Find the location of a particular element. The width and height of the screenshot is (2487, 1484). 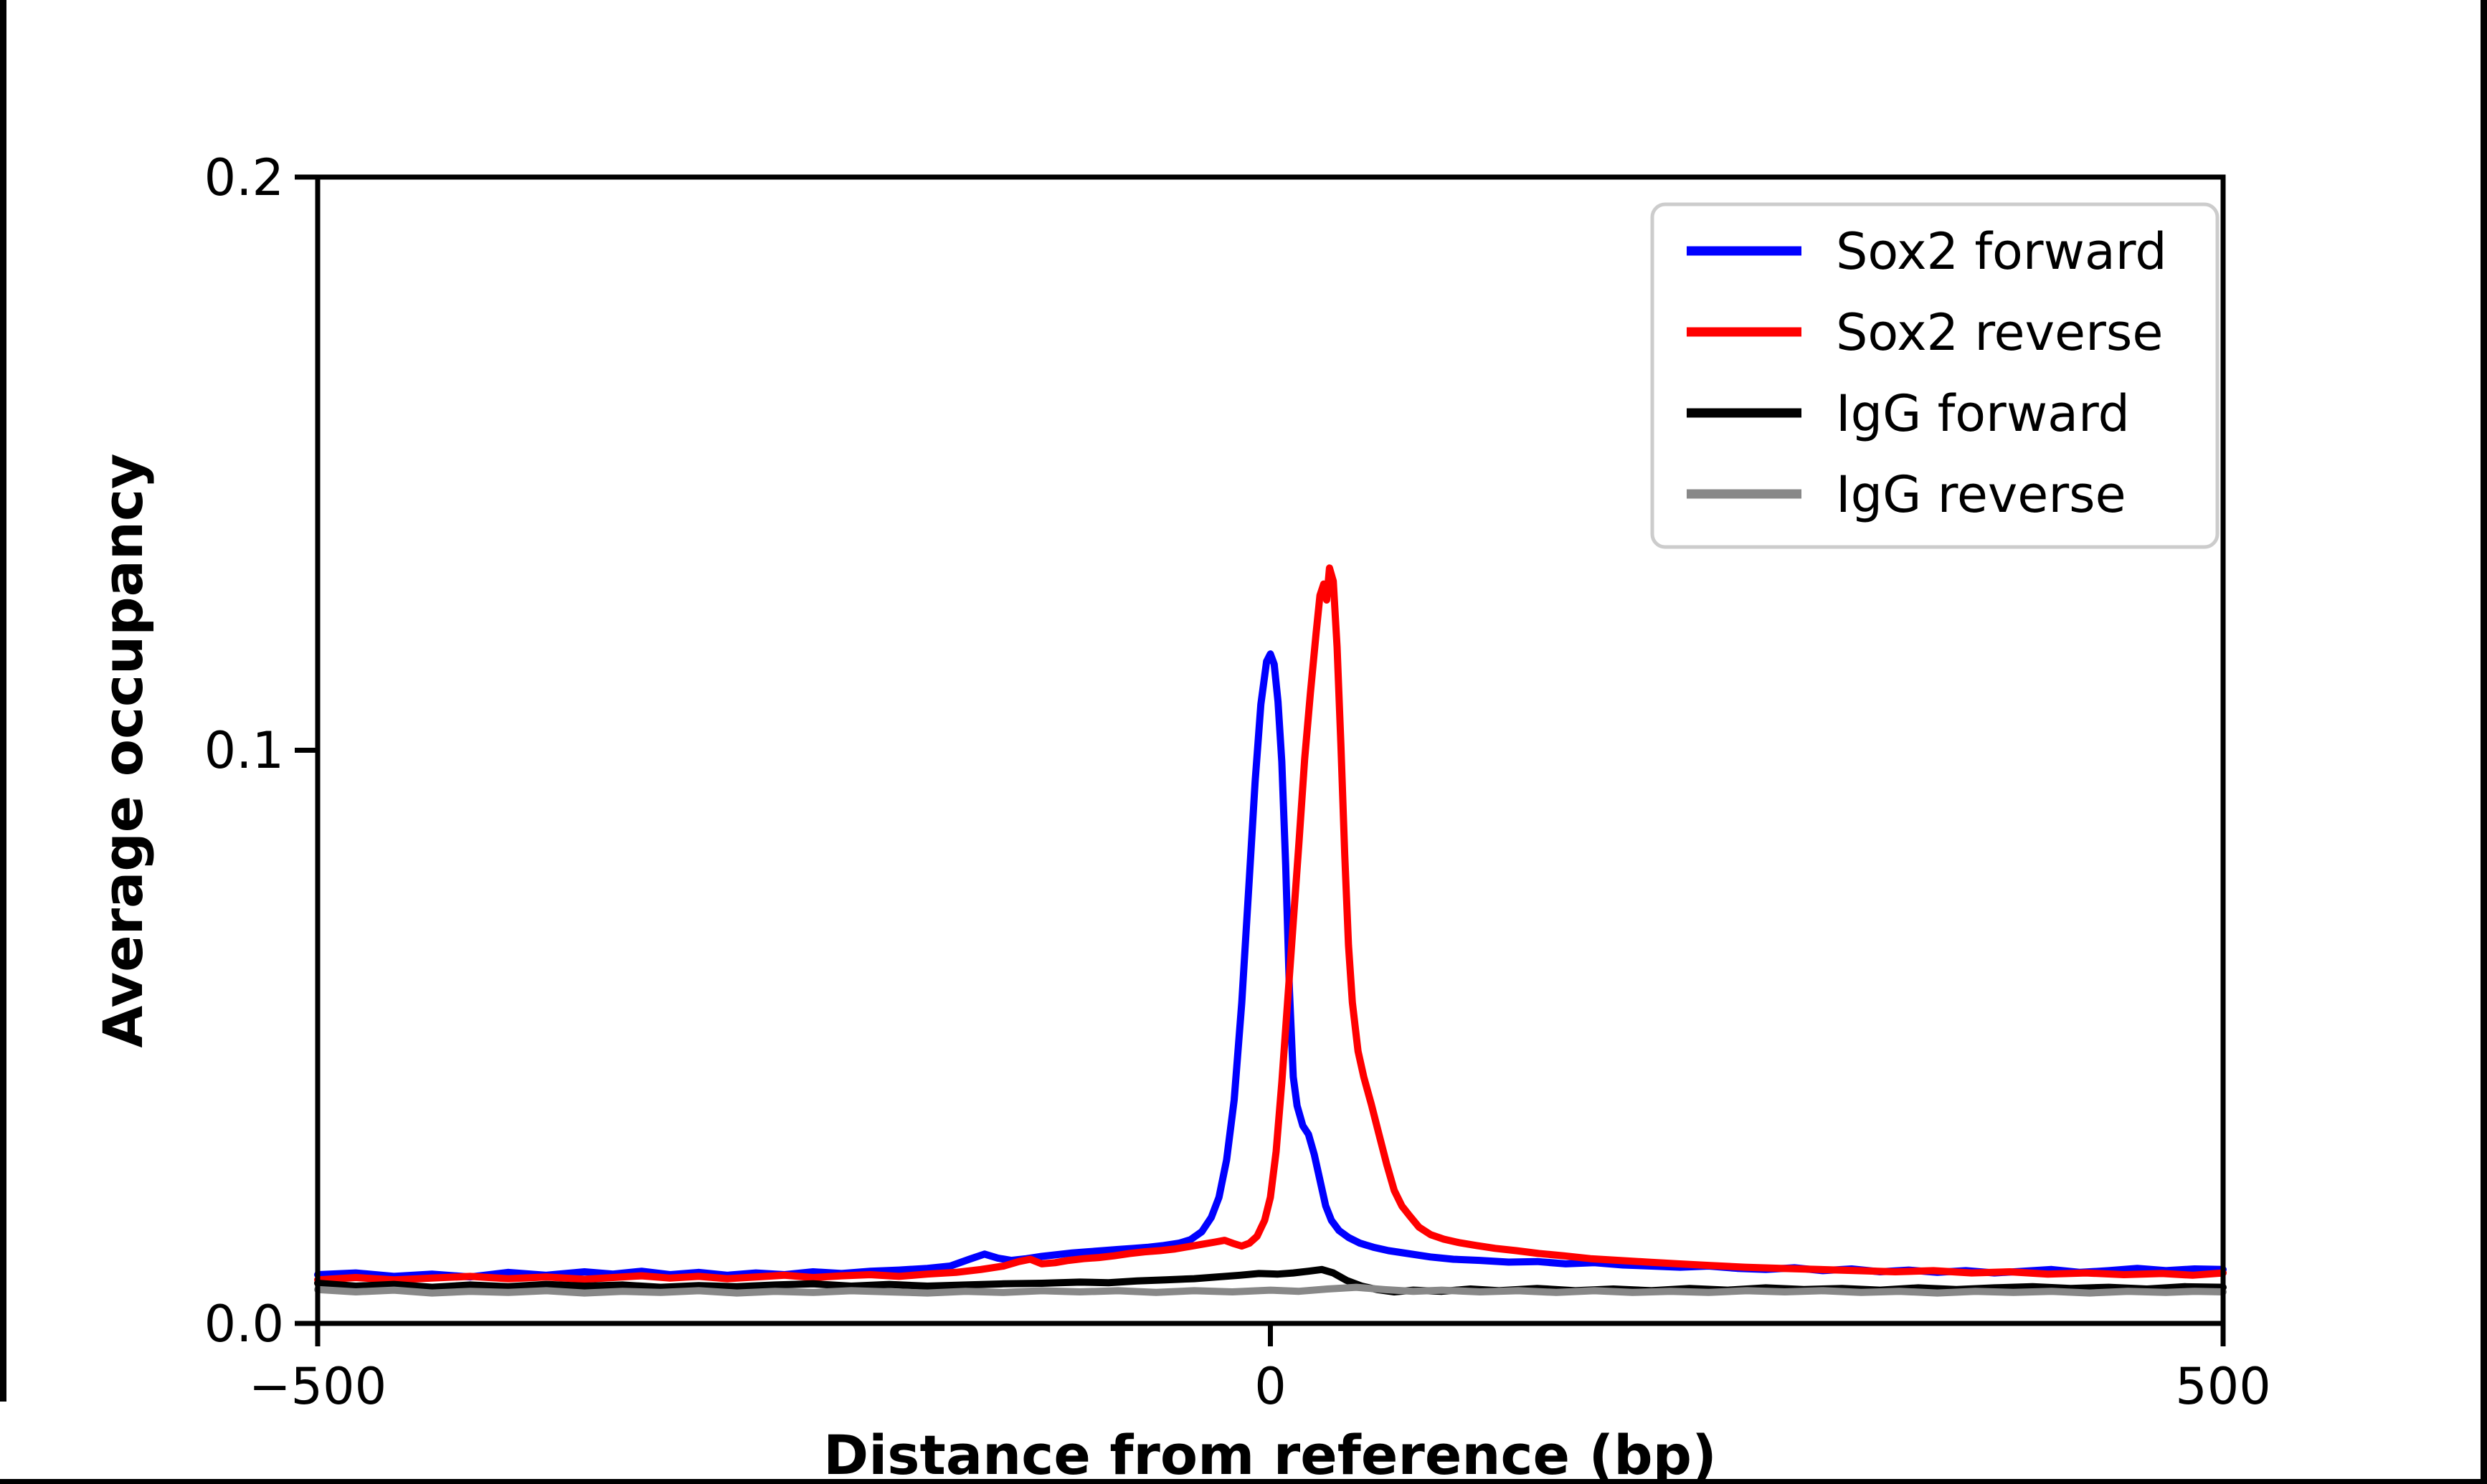

x-tick-label-0: 0 is located at coordinates (1270, 1387).